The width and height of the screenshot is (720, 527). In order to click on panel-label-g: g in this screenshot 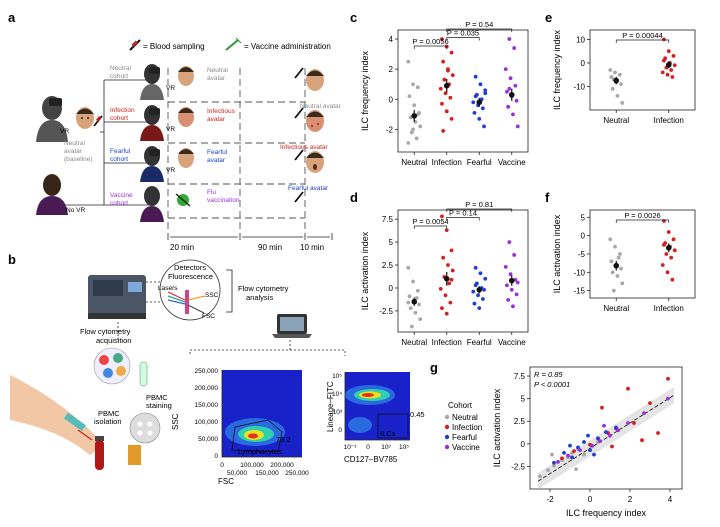, I will do `click(434, 367)`.